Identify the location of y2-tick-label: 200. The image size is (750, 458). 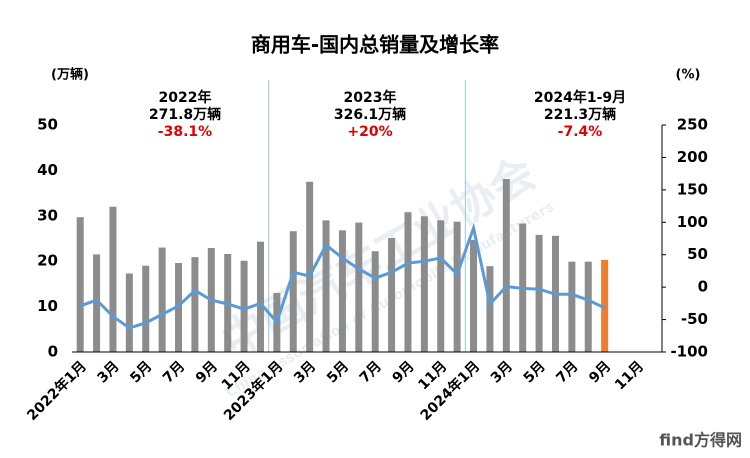
(692, 157).